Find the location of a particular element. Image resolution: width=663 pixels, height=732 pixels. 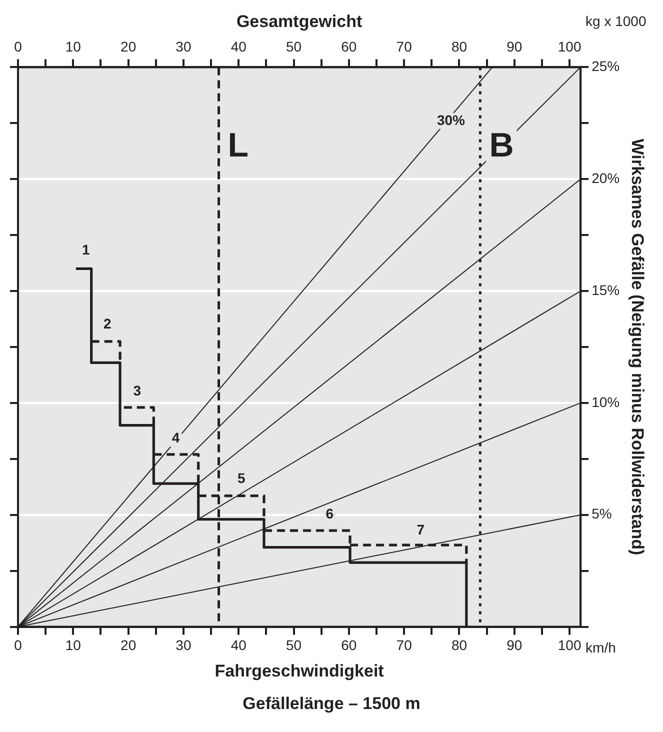

text: Gefällelänge – 1500 m is located at coordinates (332, 704).